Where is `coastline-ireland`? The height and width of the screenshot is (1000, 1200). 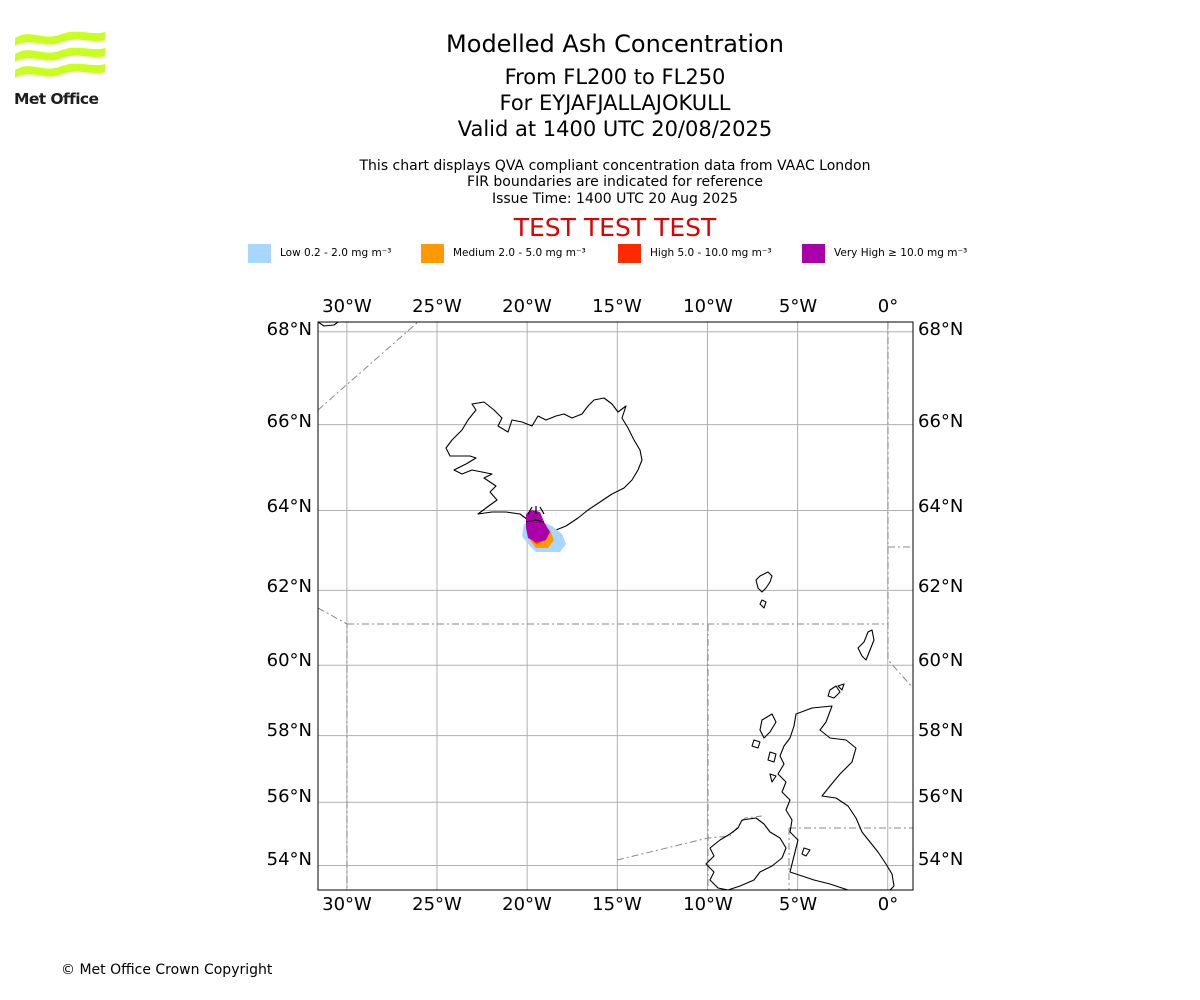
coastline-ireland is located at coordinates (746, 853).